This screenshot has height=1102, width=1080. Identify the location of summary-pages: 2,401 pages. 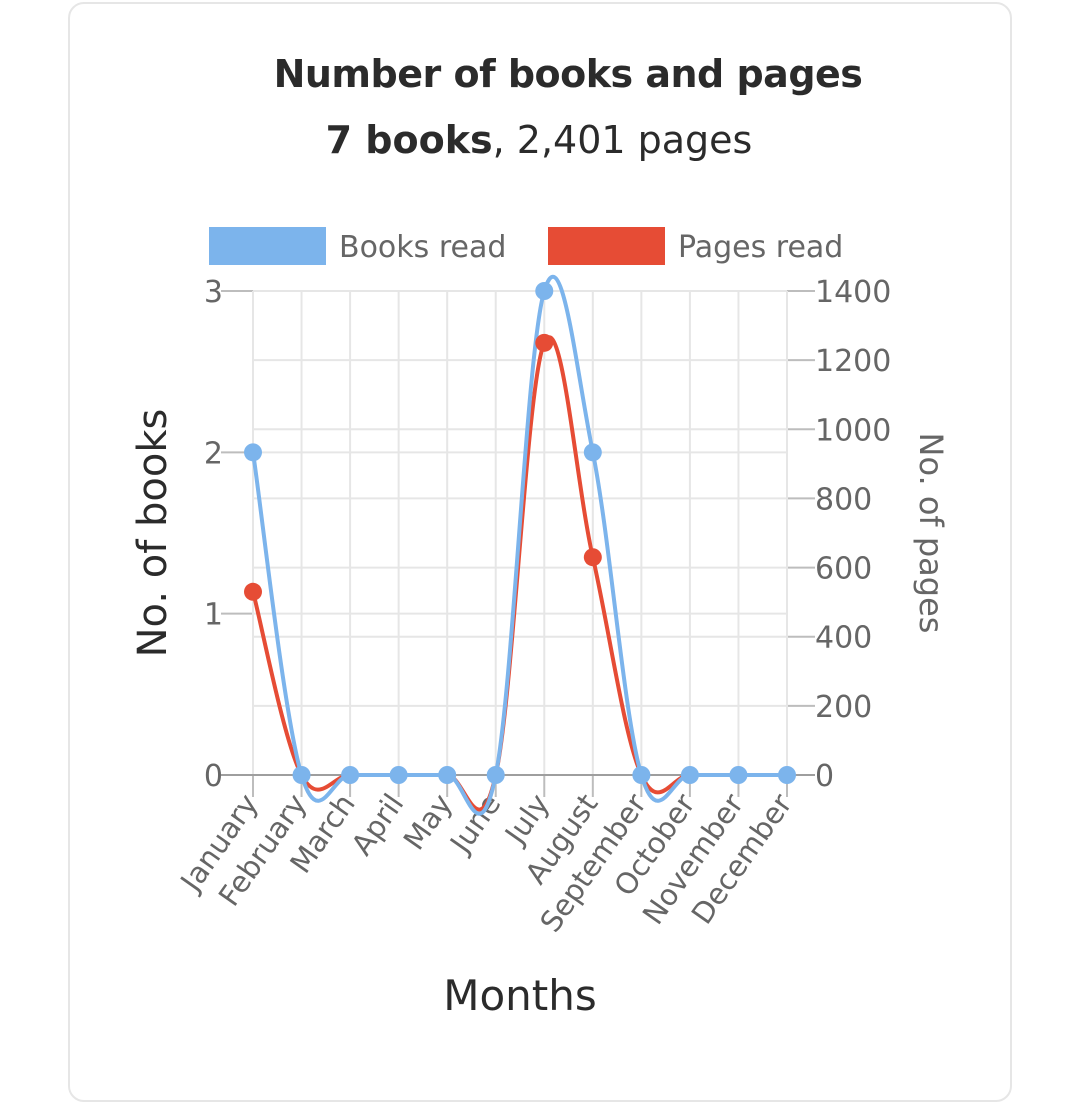
(634, 140).